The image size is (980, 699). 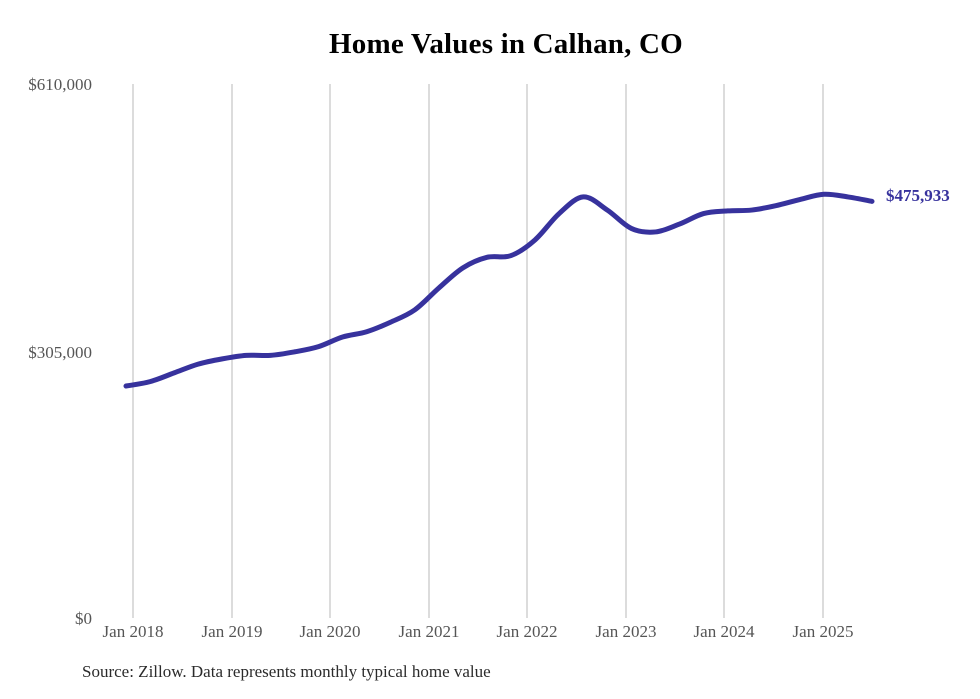 What do you see at coordinates (133, 631) in the screenshot?
I see `x-tick-label-jan-2018: Jan 2018` at bounding box center [133, 631].